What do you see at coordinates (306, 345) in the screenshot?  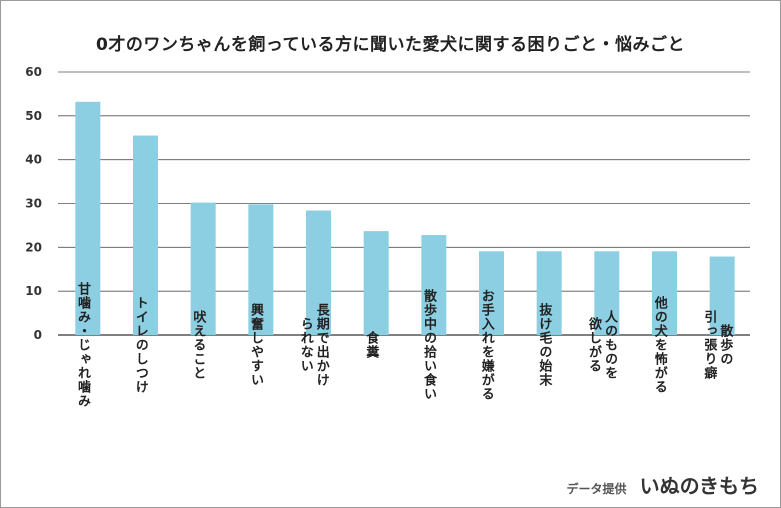 I see `x-category-label: られない` at bounding box center [306, 345].